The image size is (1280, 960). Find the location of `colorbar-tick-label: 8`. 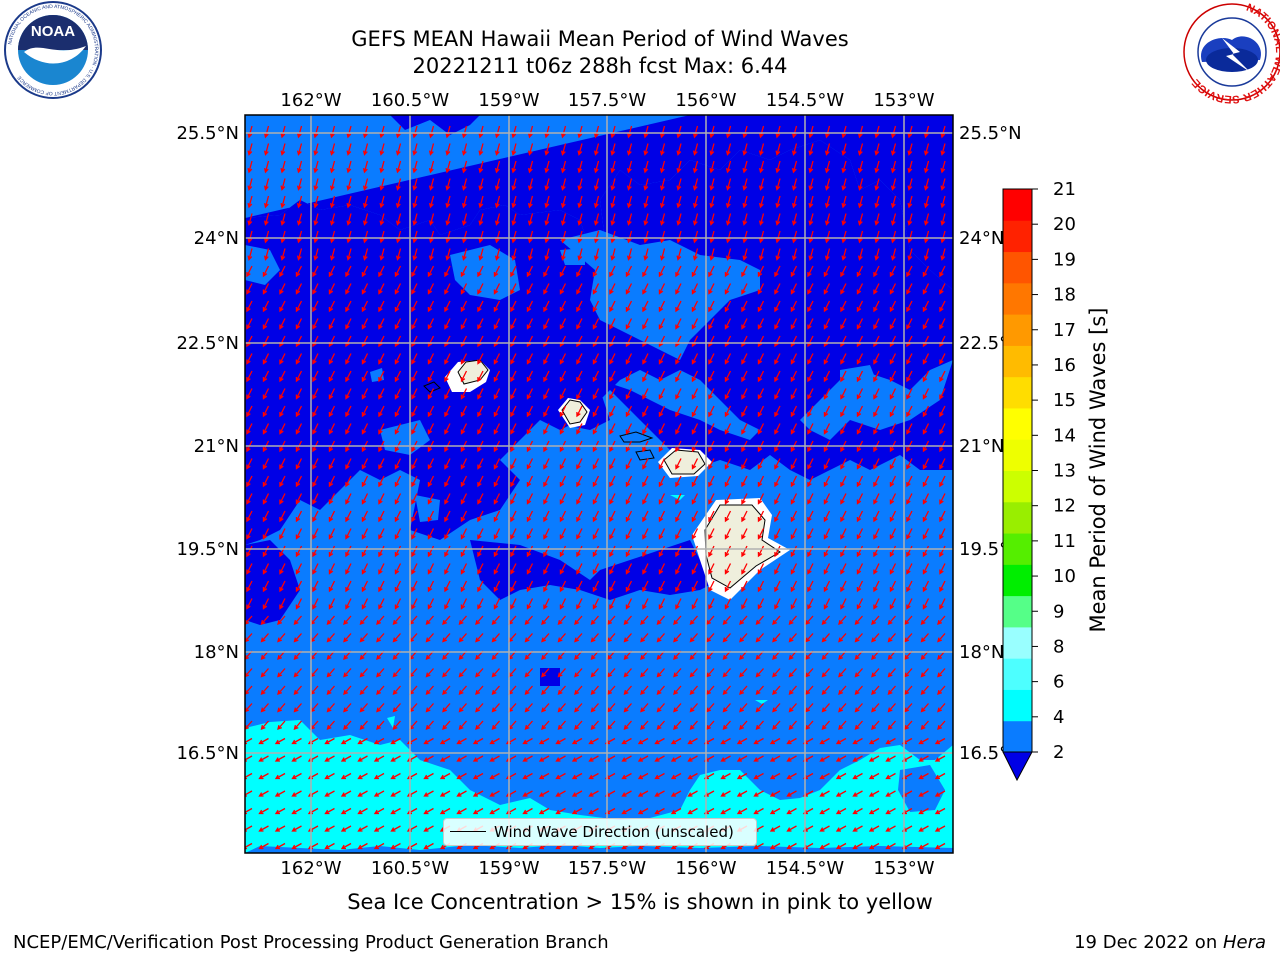

colorbar-tick-label: 8 is located at coordinates (1058, 646).